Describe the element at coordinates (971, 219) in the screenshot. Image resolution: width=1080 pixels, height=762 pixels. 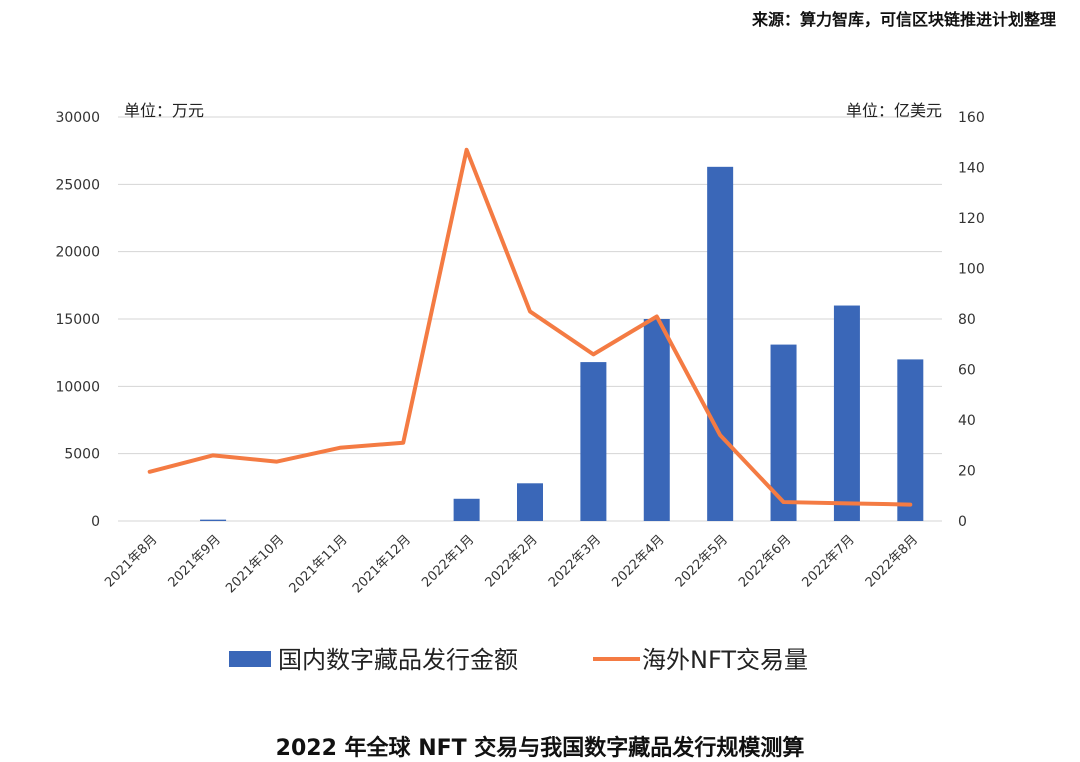
I see `right-tick-label: 120` at that location.